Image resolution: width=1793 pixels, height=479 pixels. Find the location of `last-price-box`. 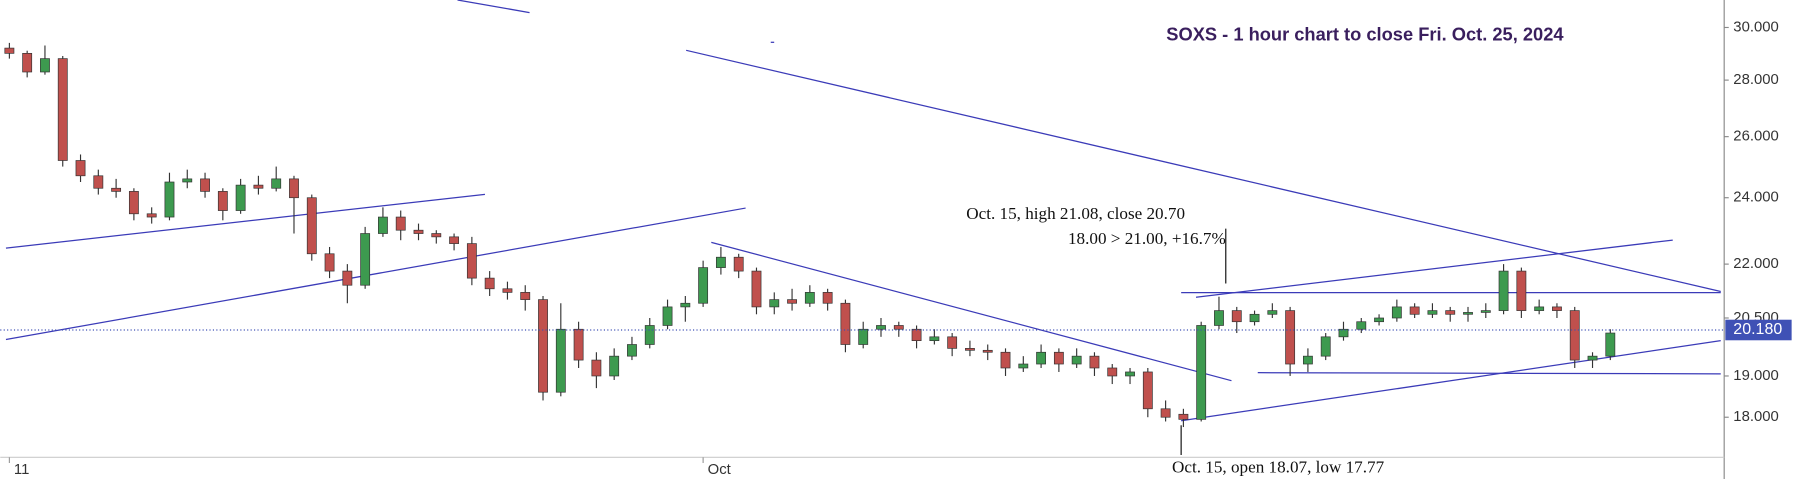

last-price-box is located at coordinates (1758, 330).